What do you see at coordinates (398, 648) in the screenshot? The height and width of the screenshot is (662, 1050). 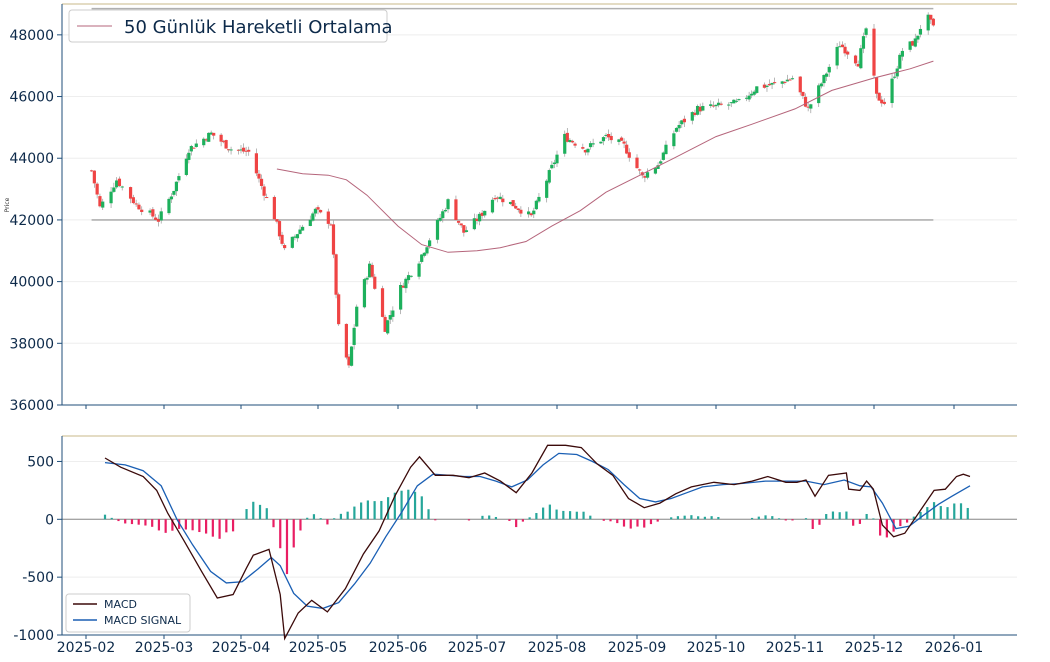 I see `x-tick-label: 2025-06` at bounding box center [398, 648].